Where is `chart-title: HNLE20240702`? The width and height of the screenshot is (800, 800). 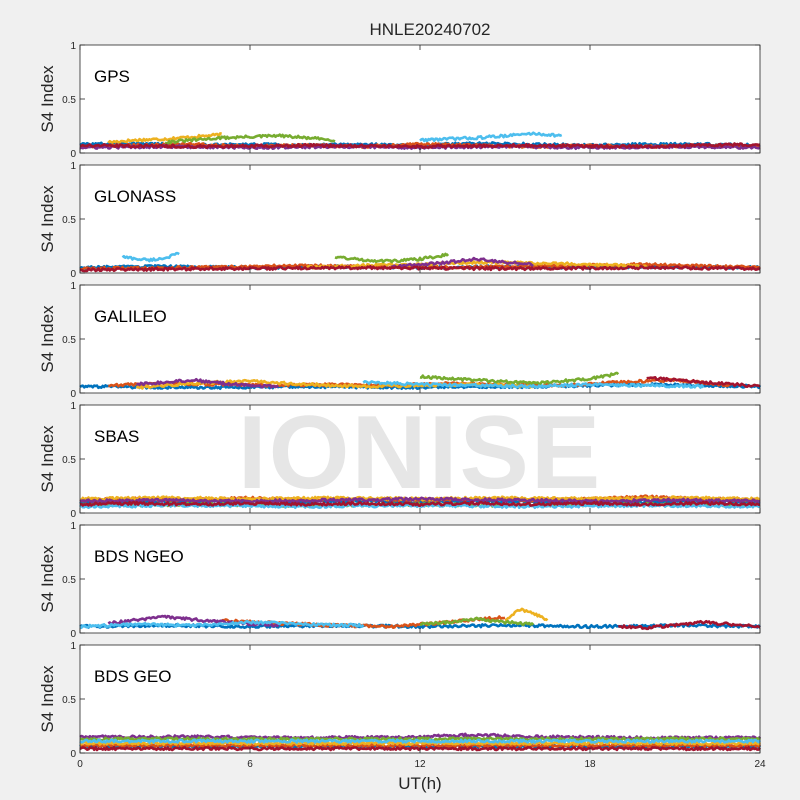 chart-title: HNLE20240702 is located at coordinates (430, 29).